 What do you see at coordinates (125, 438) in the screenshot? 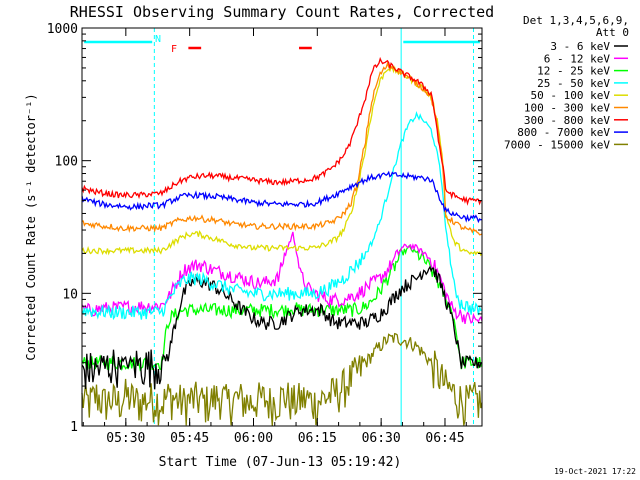
I see `x-tick-label-0: 05:30` at bounding box center [125, 438].